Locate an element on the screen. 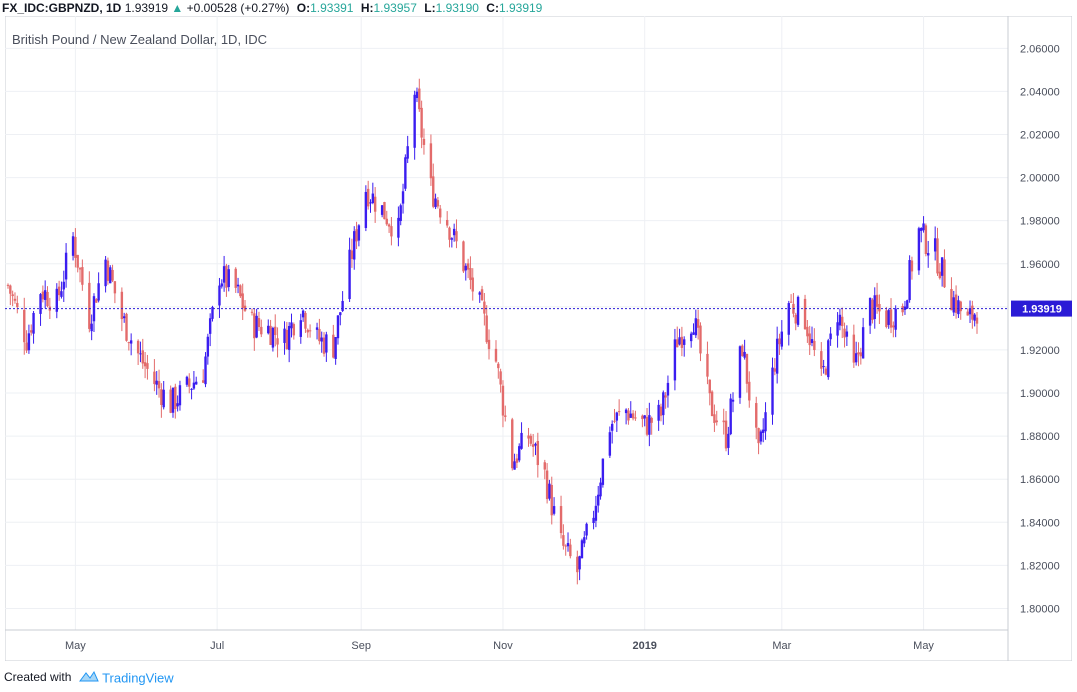 This screenshot has width=1077, height=692. last-price-badge is located at coordinates (1042, 308).